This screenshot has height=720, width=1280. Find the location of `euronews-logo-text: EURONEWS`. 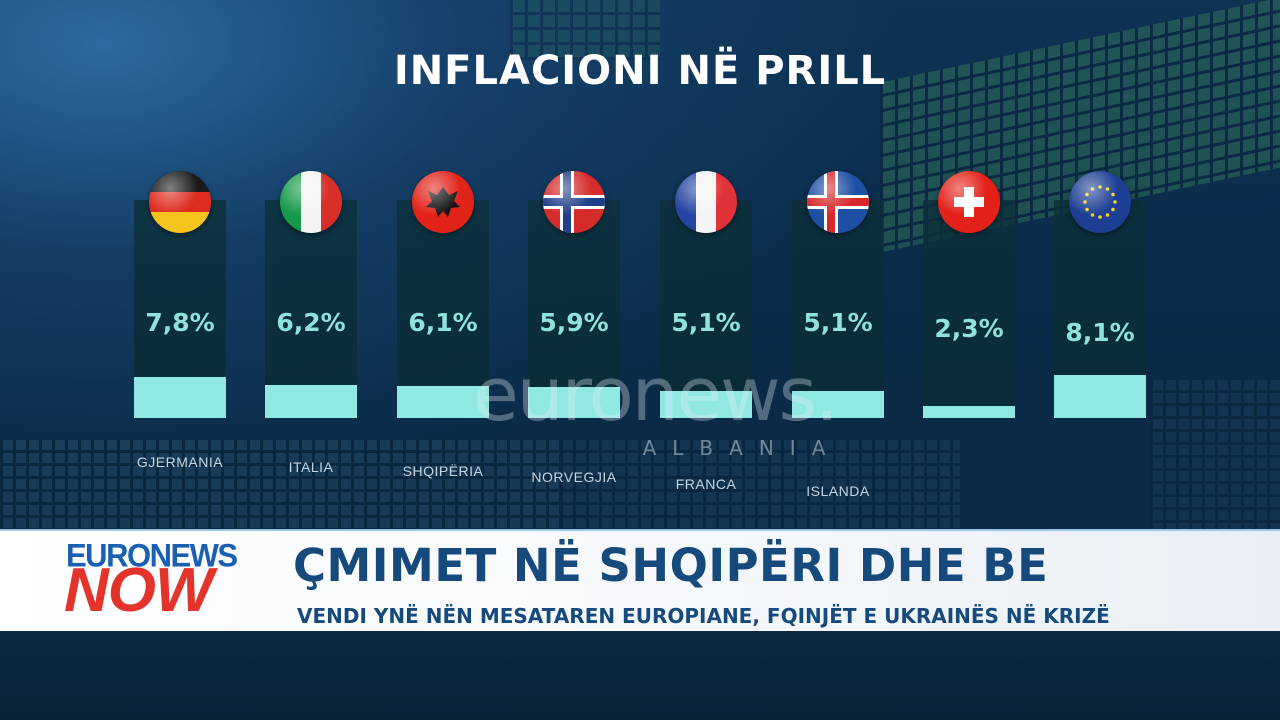

euronews-logo-text: EURONEWS is located at coordinates (152, 555).